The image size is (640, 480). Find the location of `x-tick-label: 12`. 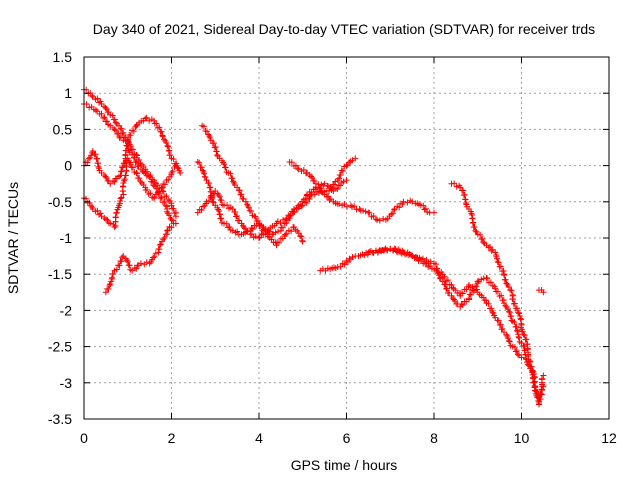

x-tick-label: 12 is located at coordinates (609, 438).